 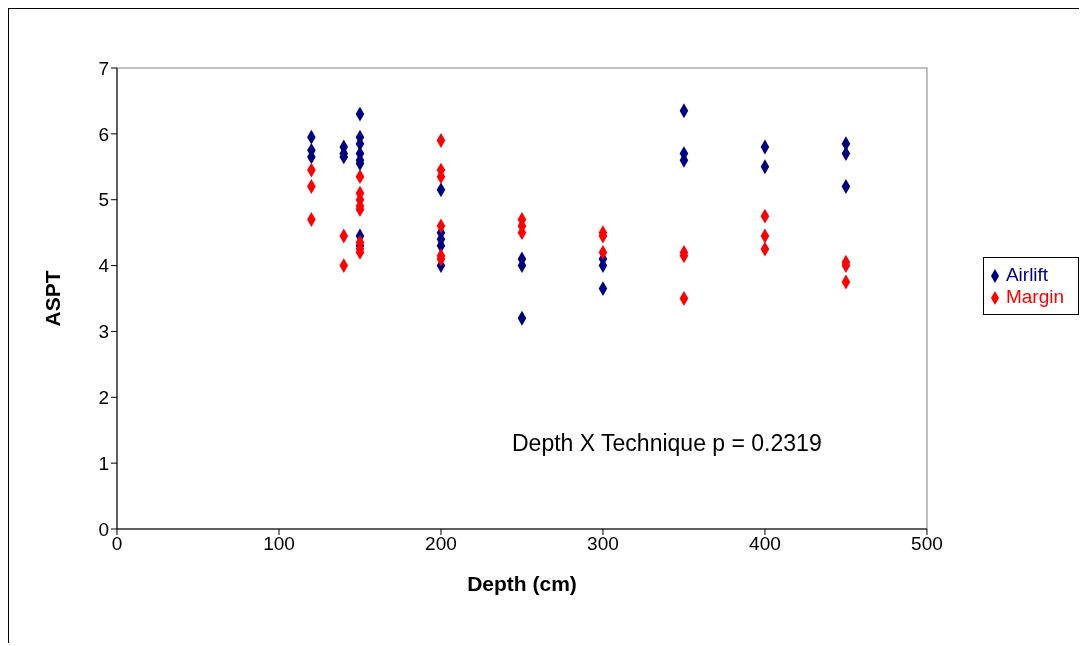 What do you see at coordinates (103, 398) in the screenshot?
I see `y-tick-label: 2` at bounding box center [103, 398].